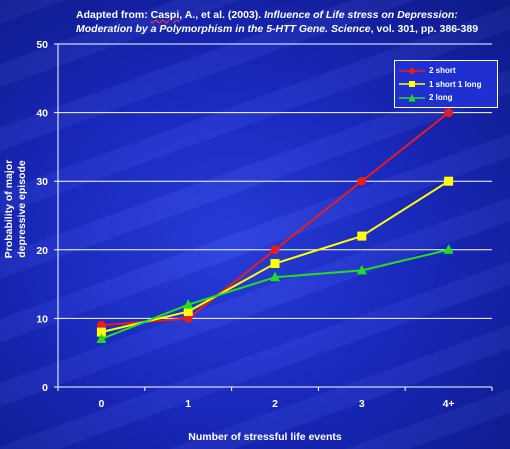 This screenshot has width=510, height=449. Describe the element at coordinates (45, 388) in the screenshot. I see `y-tick-label: 0` at that location.